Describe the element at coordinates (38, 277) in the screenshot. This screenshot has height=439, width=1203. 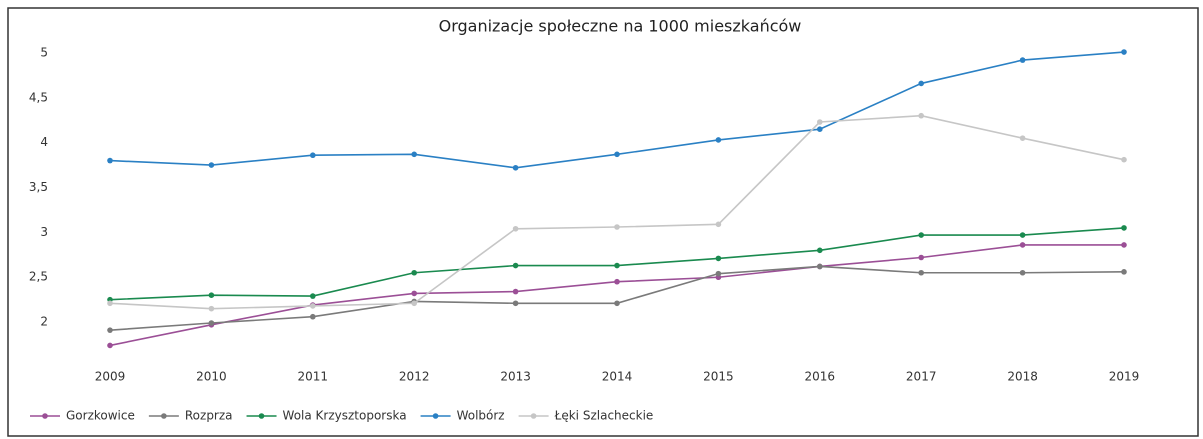
I see `y-tick-label: 2,5` at that location.